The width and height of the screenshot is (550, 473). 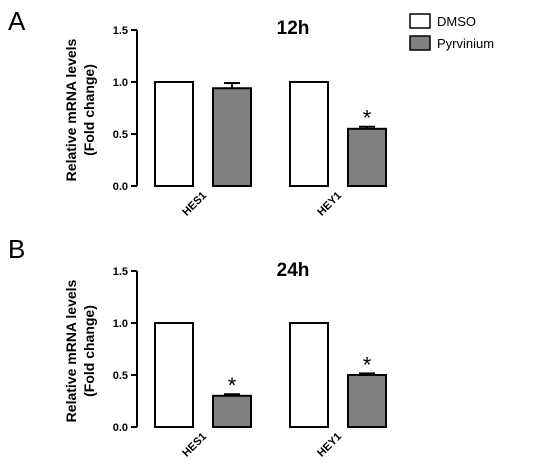 What do you see at coordinates (465, 43) in the screenshot?
I see `legend-label-pyrvinium: Pyrvinium` at bounding box center [465, 43].